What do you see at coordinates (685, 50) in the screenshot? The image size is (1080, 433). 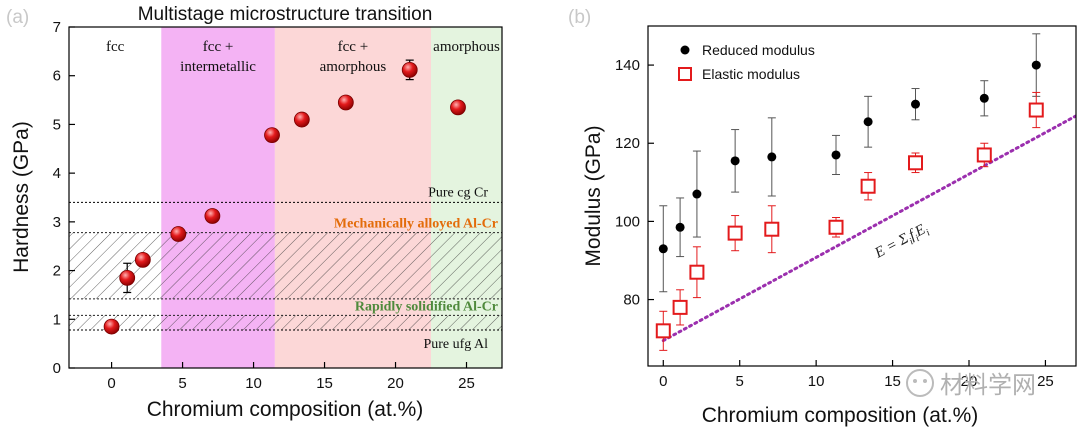 I see `legend-marker-reduced` at bounding box center [685, 50].